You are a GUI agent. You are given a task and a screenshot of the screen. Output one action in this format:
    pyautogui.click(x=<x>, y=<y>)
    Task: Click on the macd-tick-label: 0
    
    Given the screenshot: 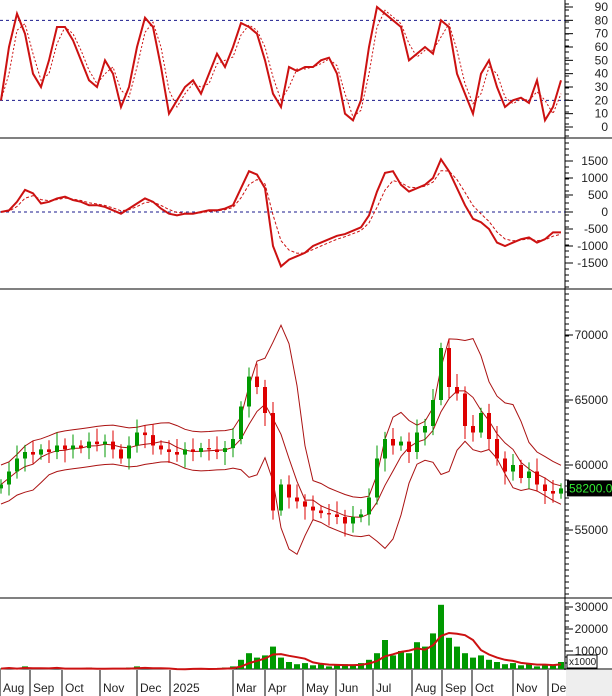 What is the action you would take?
    pyautogui.click(x=604, y=212)
    